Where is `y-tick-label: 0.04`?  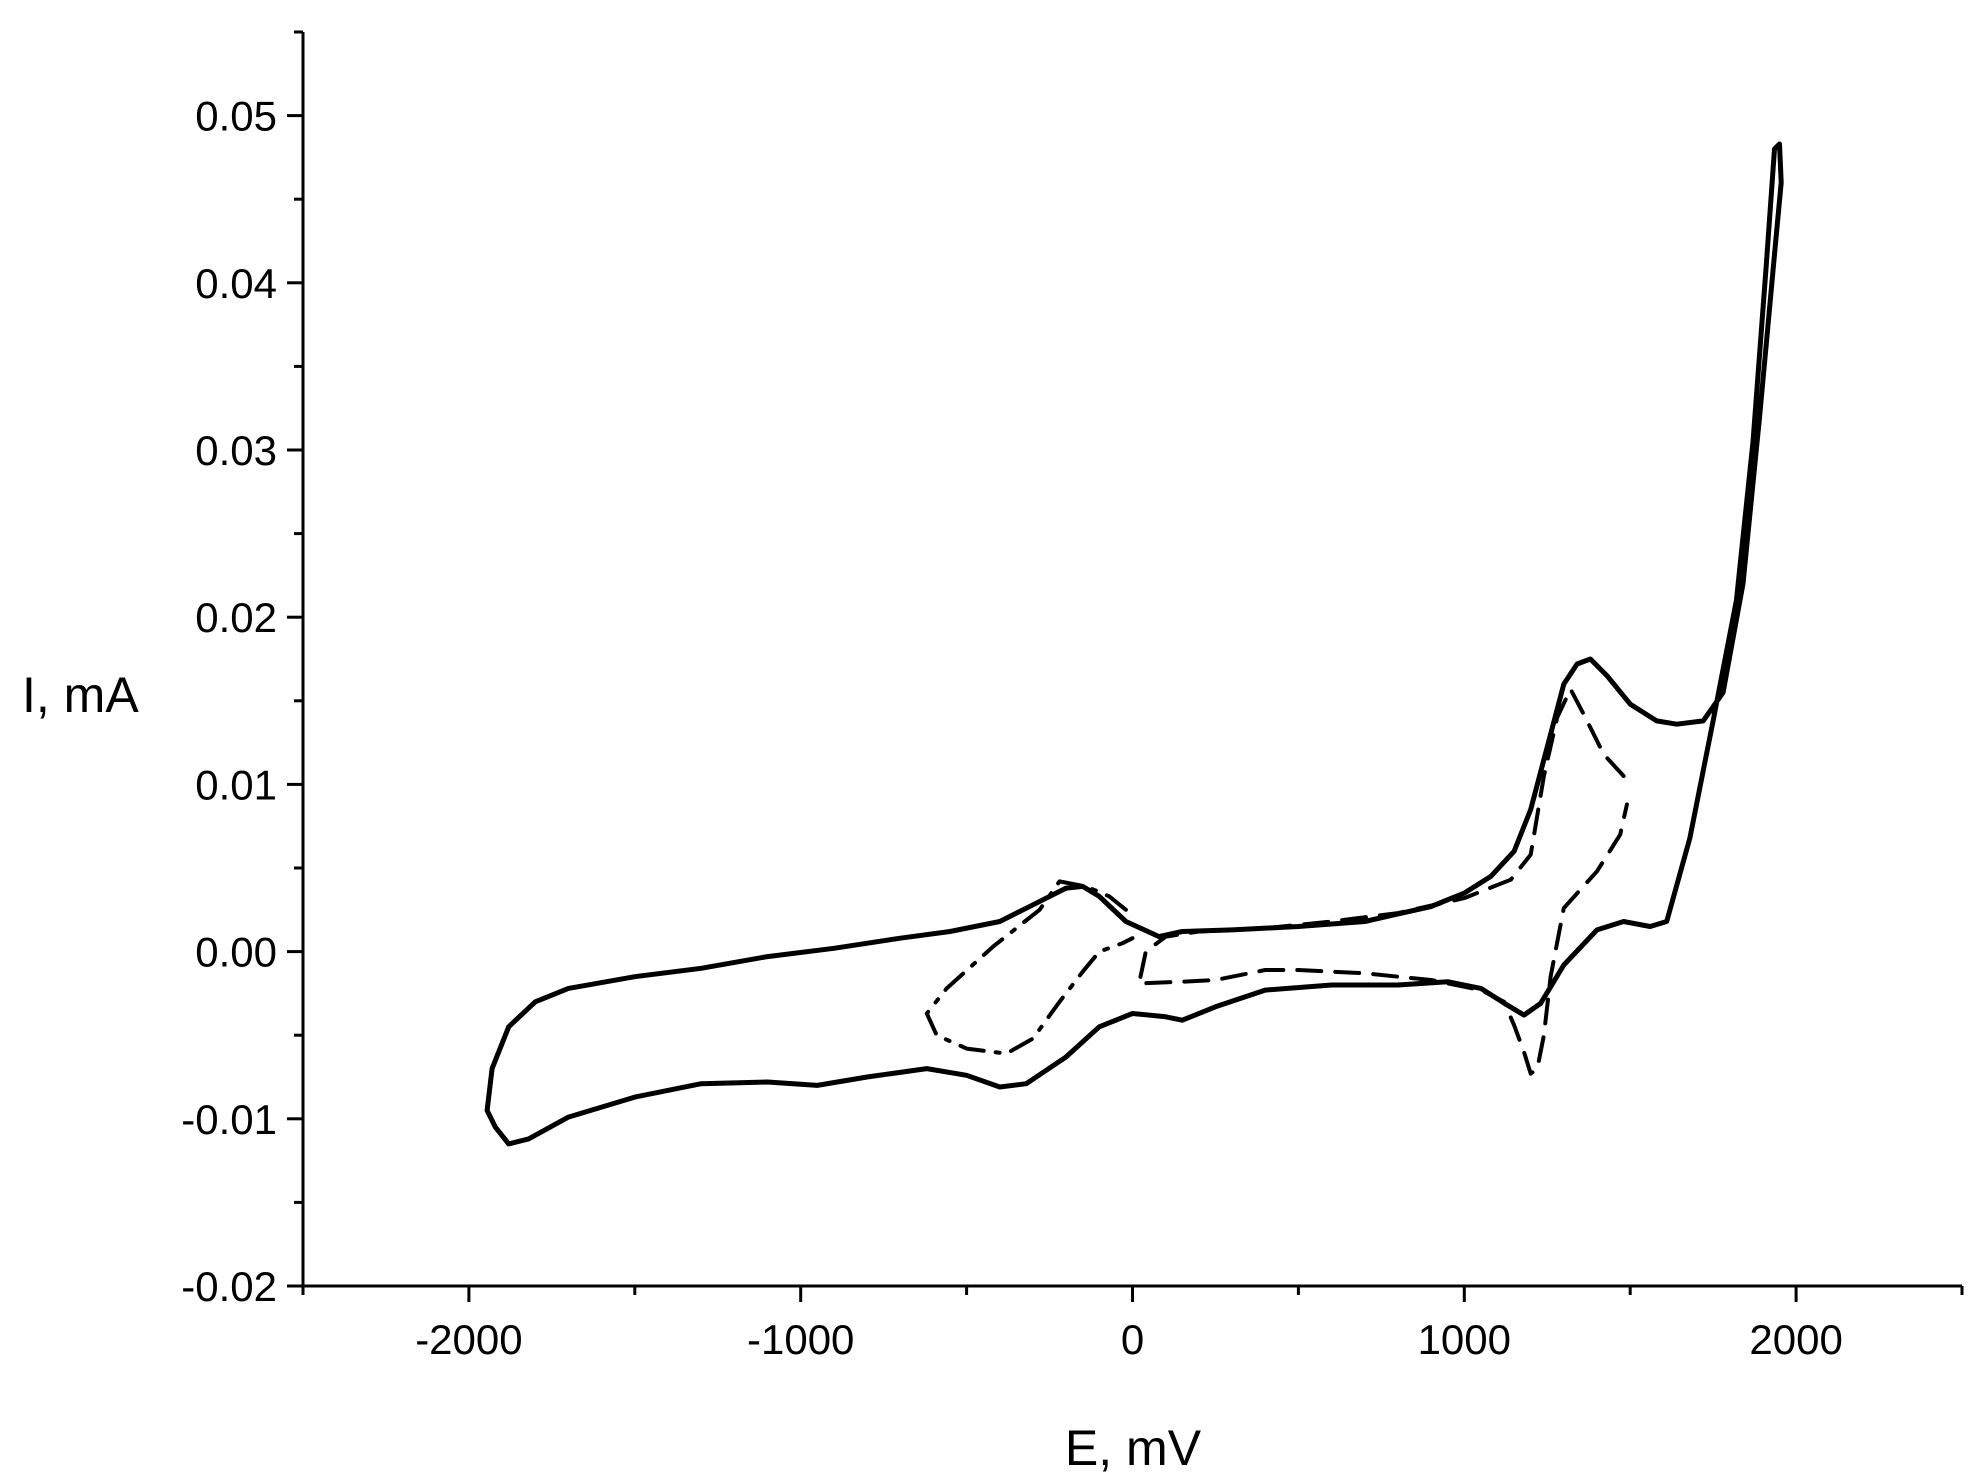
y-tick-label: 0.04 is located at coordinates (236, 283).